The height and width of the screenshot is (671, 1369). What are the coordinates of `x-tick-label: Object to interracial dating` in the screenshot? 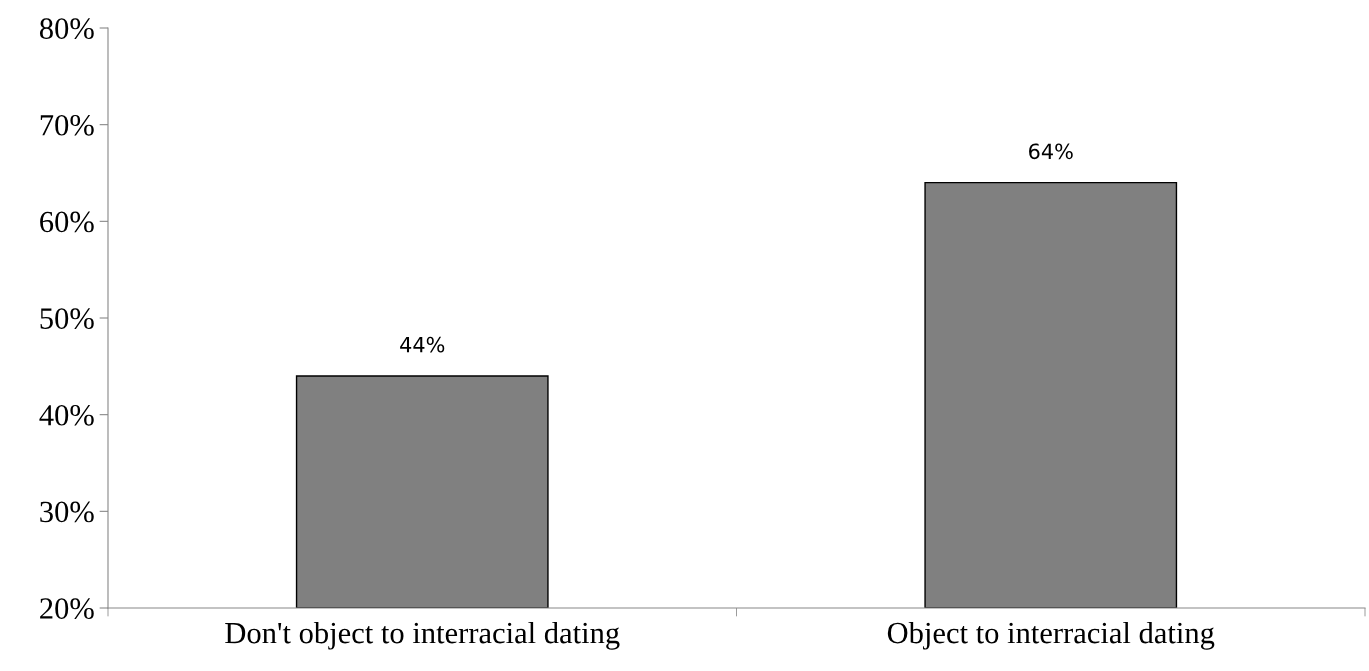 It's located at (1051, 635).